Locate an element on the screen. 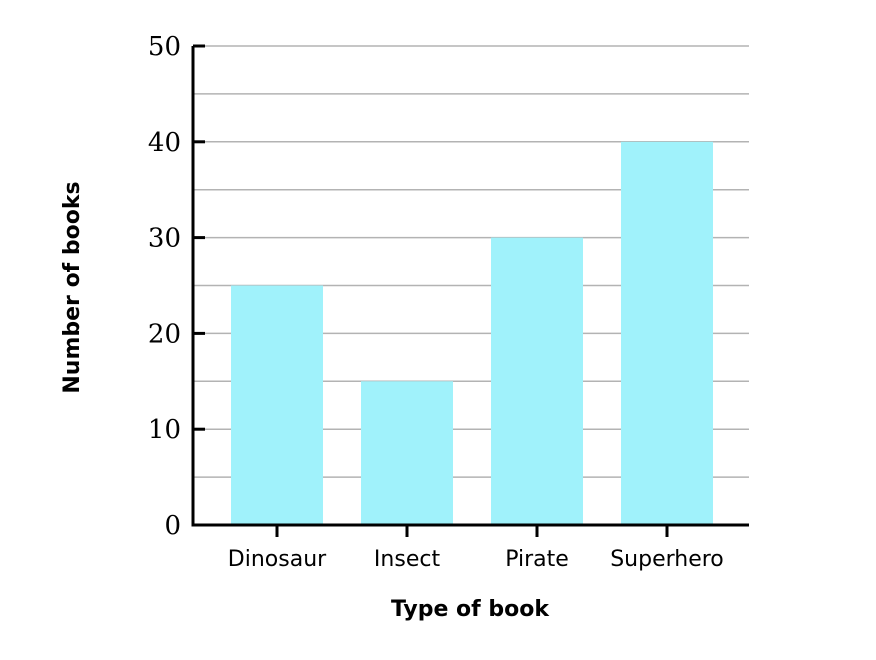  y-axis-title: Number of books is located at coordinates (72, 287).